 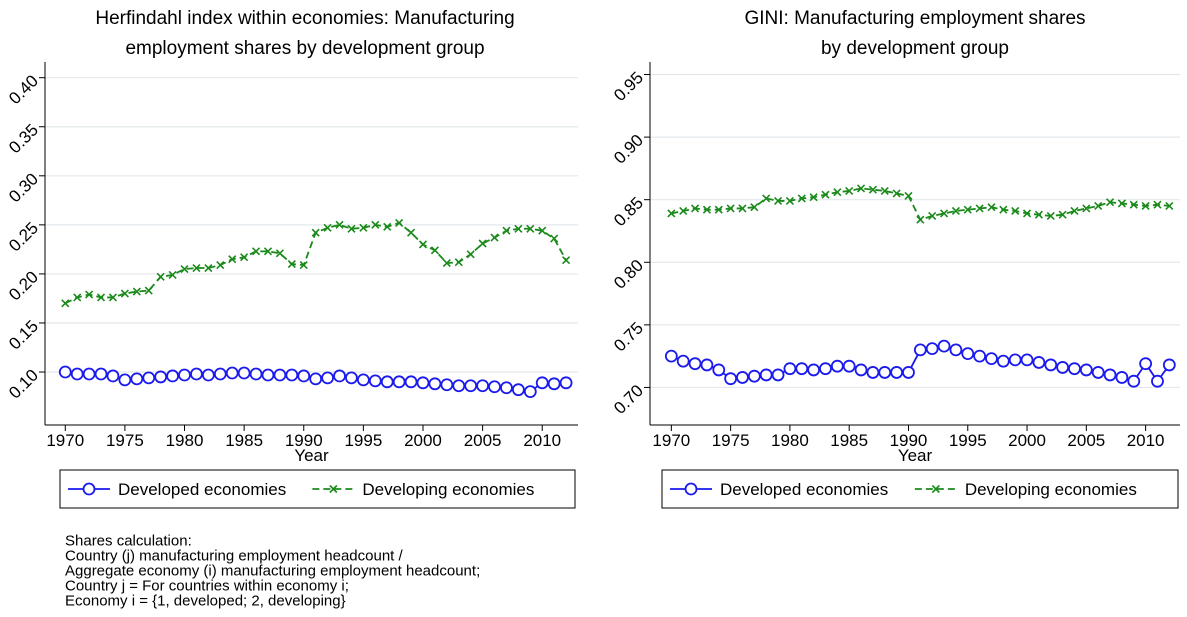 What do you see at coordinates (628, 336) in the screenshot?
I see `y-tick-label: 0.75` at bounding box center [628, 336].